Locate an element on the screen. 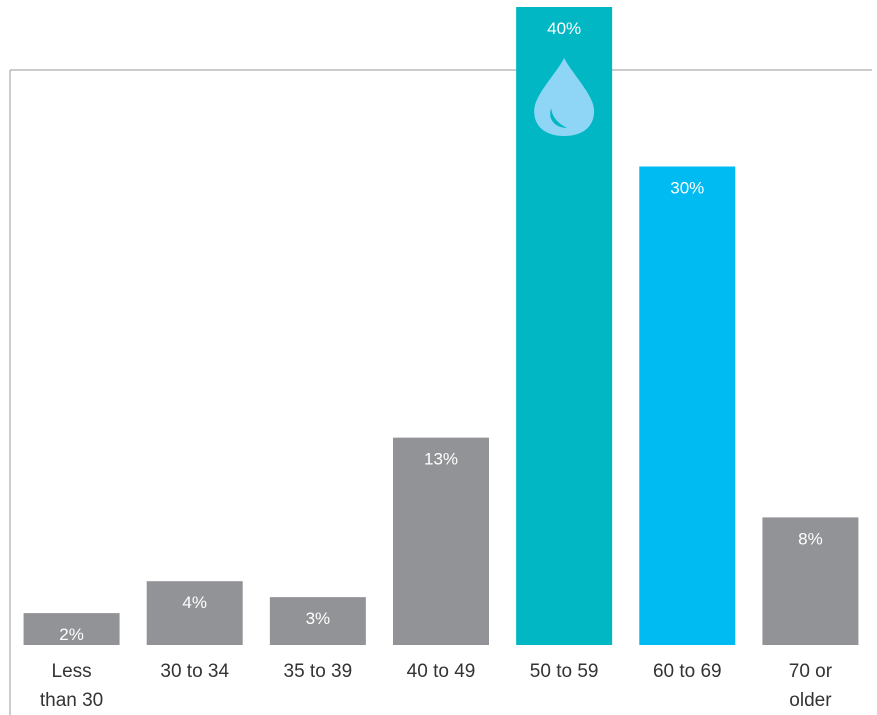 The width and height of the screenshot is (877, 715). value-label-4: 40% is located at coordinates (564, 28).